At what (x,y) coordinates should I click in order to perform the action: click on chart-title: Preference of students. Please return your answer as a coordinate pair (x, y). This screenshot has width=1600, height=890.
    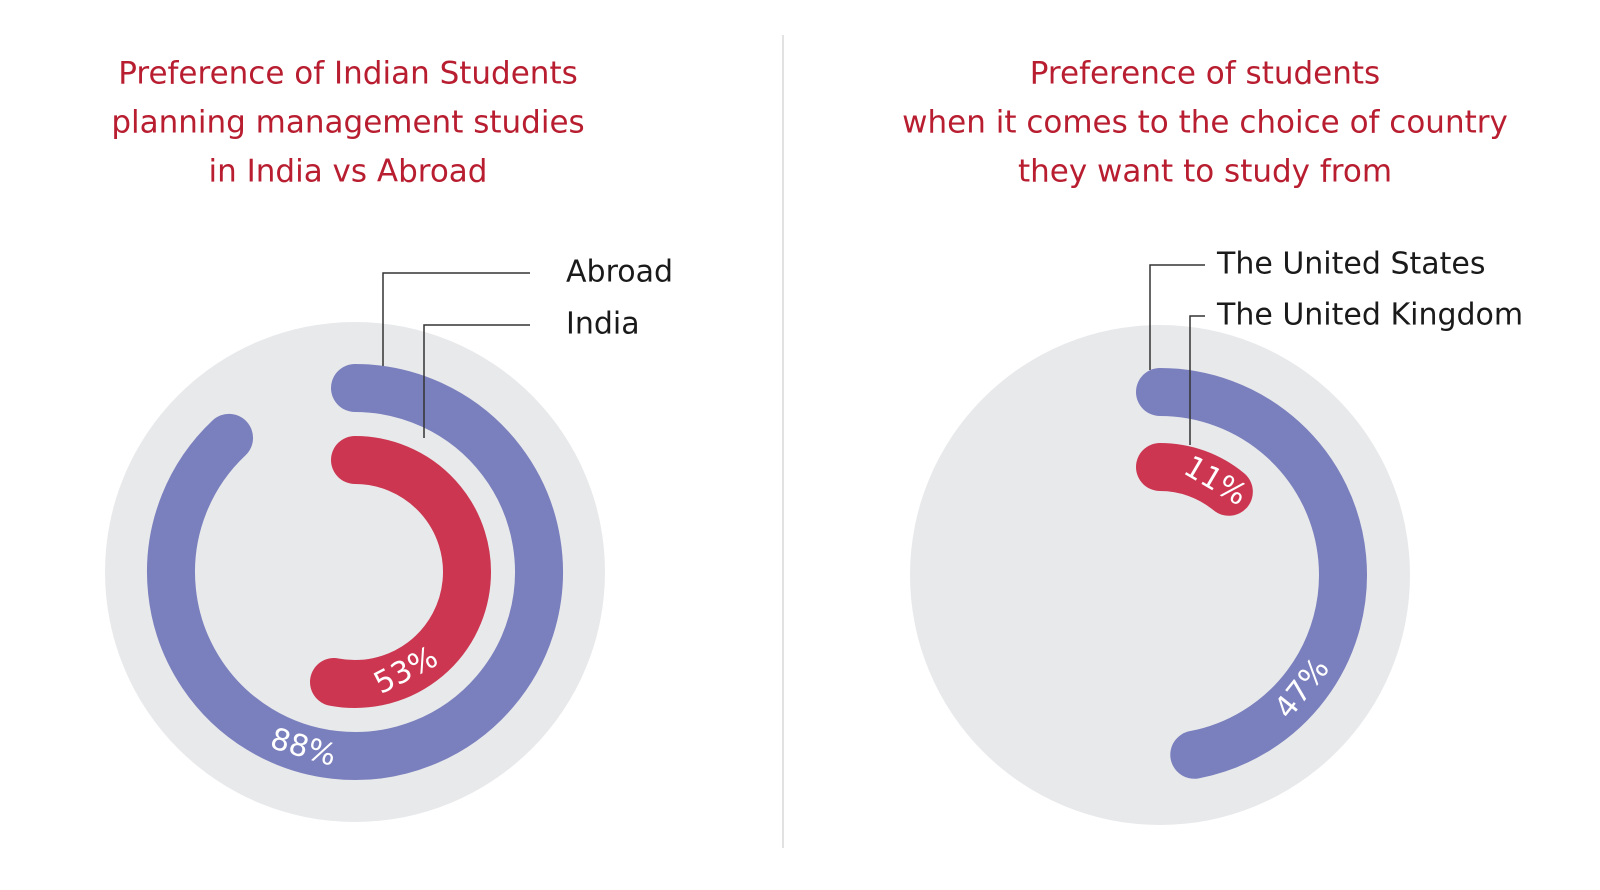
    Looking at the image, I should click on (1205, 74).